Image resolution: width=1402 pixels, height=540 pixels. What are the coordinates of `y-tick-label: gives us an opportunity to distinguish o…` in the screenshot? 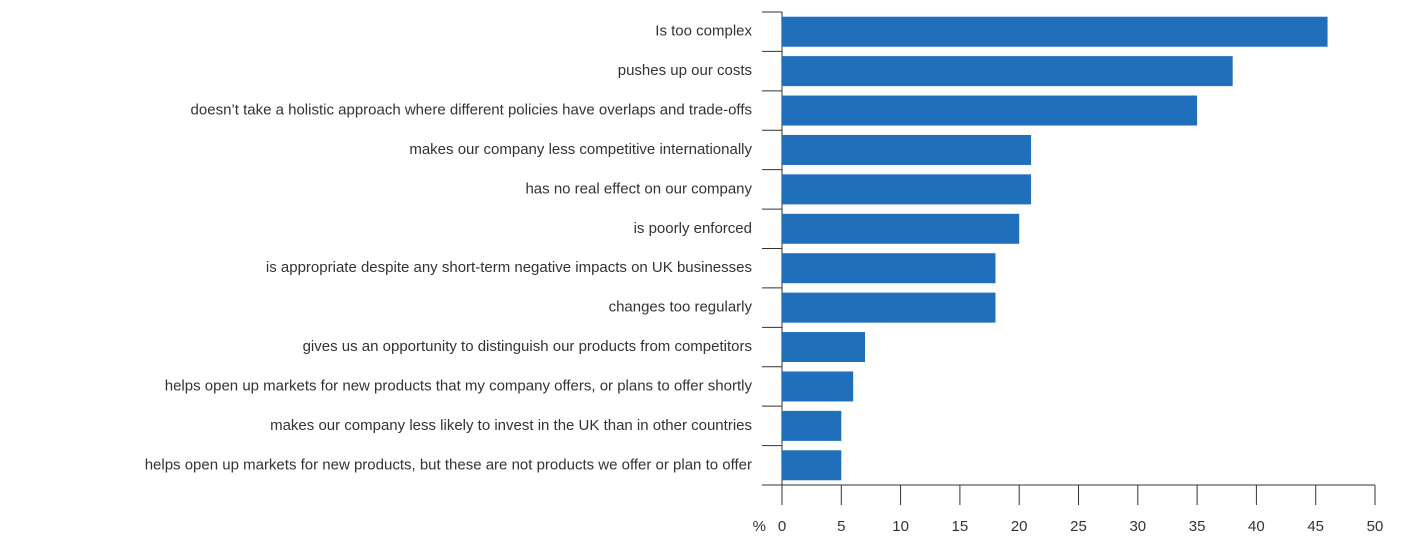 It's located at (527, 346).